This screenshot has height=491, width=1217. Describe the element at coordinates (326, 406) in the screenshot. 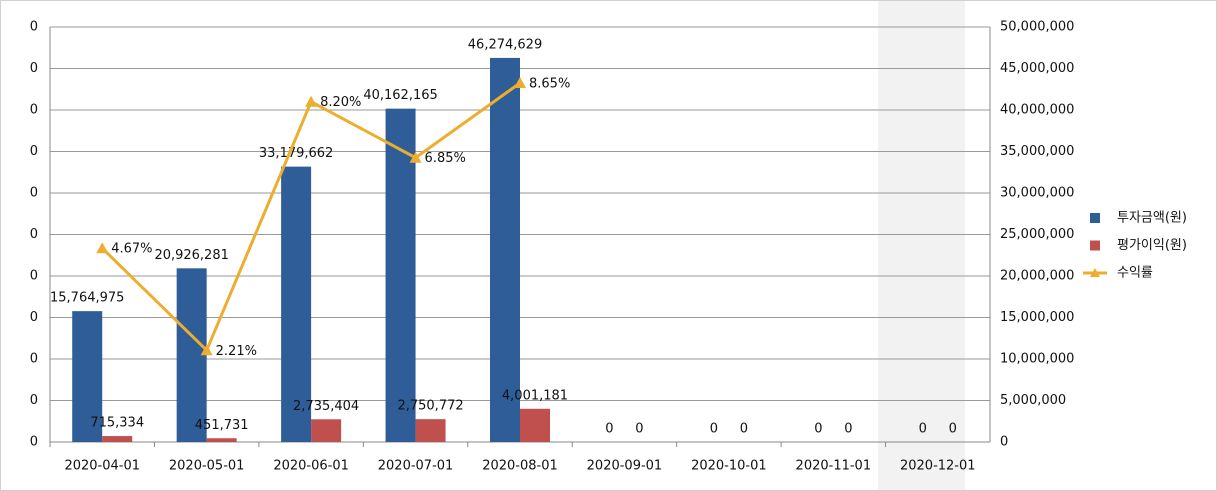

I see `data-label: 2,735,404` at that location.